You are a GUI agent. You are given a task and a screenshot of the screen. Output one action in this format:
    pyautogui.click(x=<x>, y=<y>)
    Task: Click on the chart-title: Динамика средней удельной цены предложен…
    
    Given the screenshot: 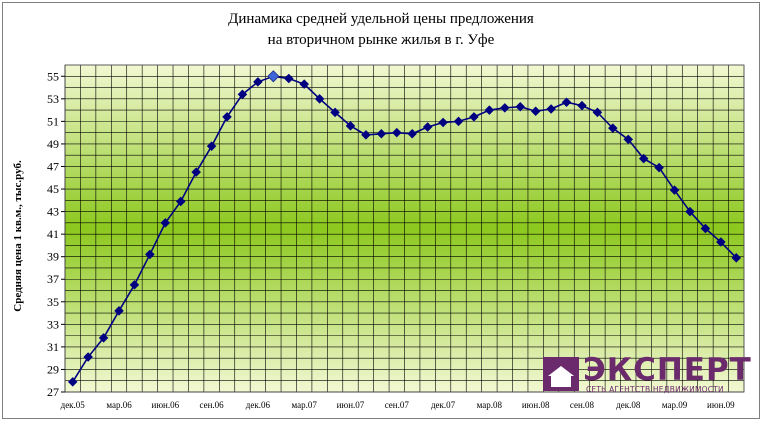 What is the action you would take?
    pyautogui.click(x=381, y=30)
    